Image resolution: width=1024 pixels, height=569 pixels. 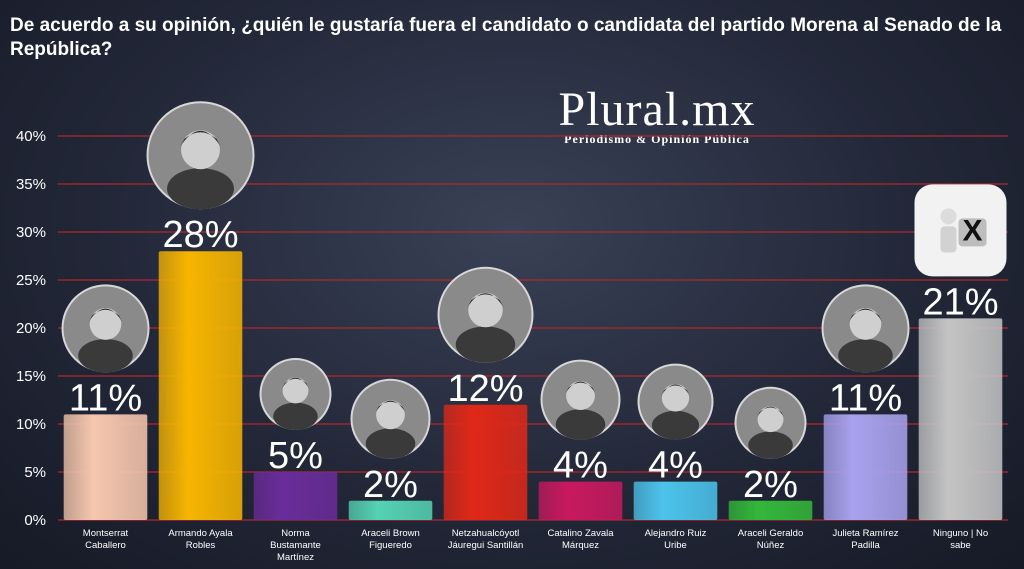 I want to click on x-tick-label: Catalino Zavala Márquez, so click(x=580, y=539).